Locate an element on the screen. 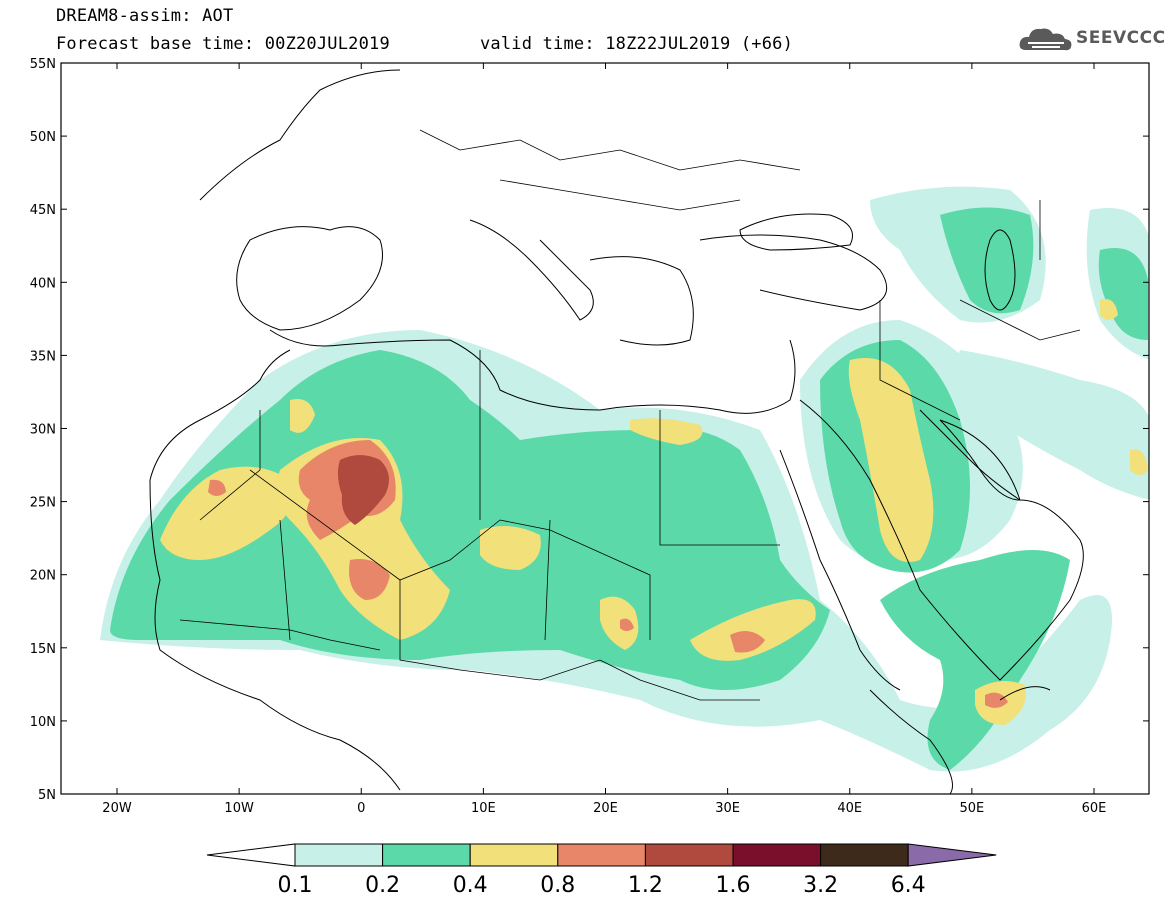  title-line-2-base: Forecast base time: 00Z20JUL2019 is located at coordinates (223, 44).